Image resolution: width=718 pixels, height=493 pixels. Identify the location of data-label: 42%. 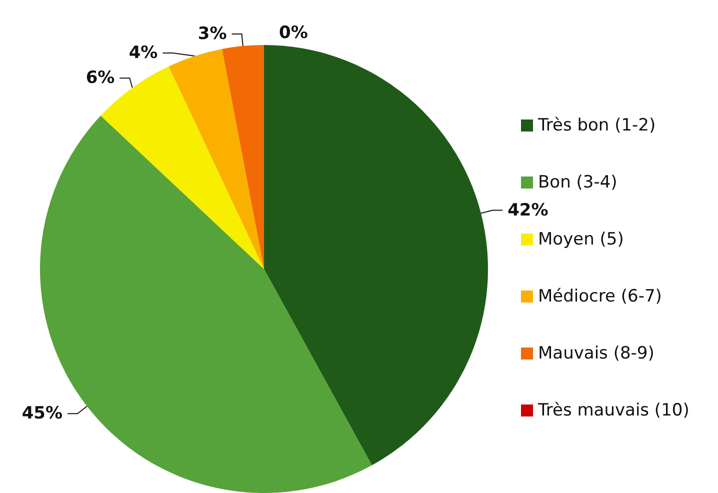
(528, 210).